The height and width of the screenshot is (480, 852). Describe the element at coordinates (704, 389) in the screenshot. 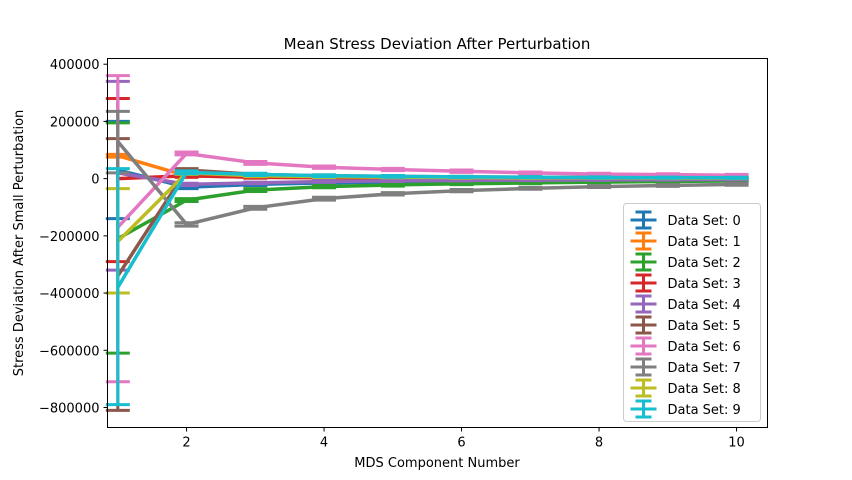

I see `legend-label: Data Set: 8` at that location.